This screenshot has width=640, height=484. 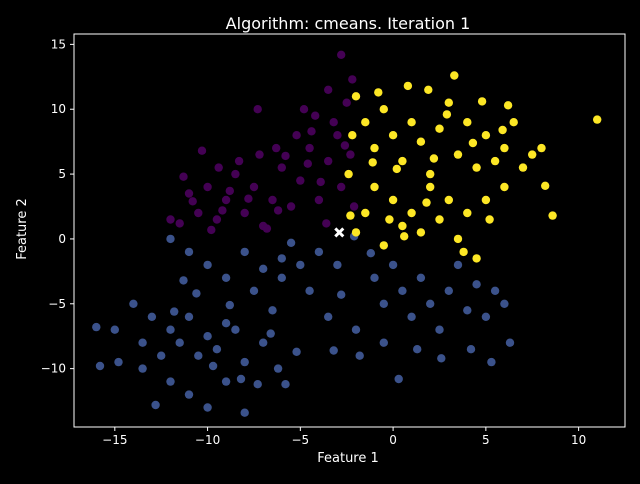 I want to click on y-tick-label: −10, so click(x=53, y=369).